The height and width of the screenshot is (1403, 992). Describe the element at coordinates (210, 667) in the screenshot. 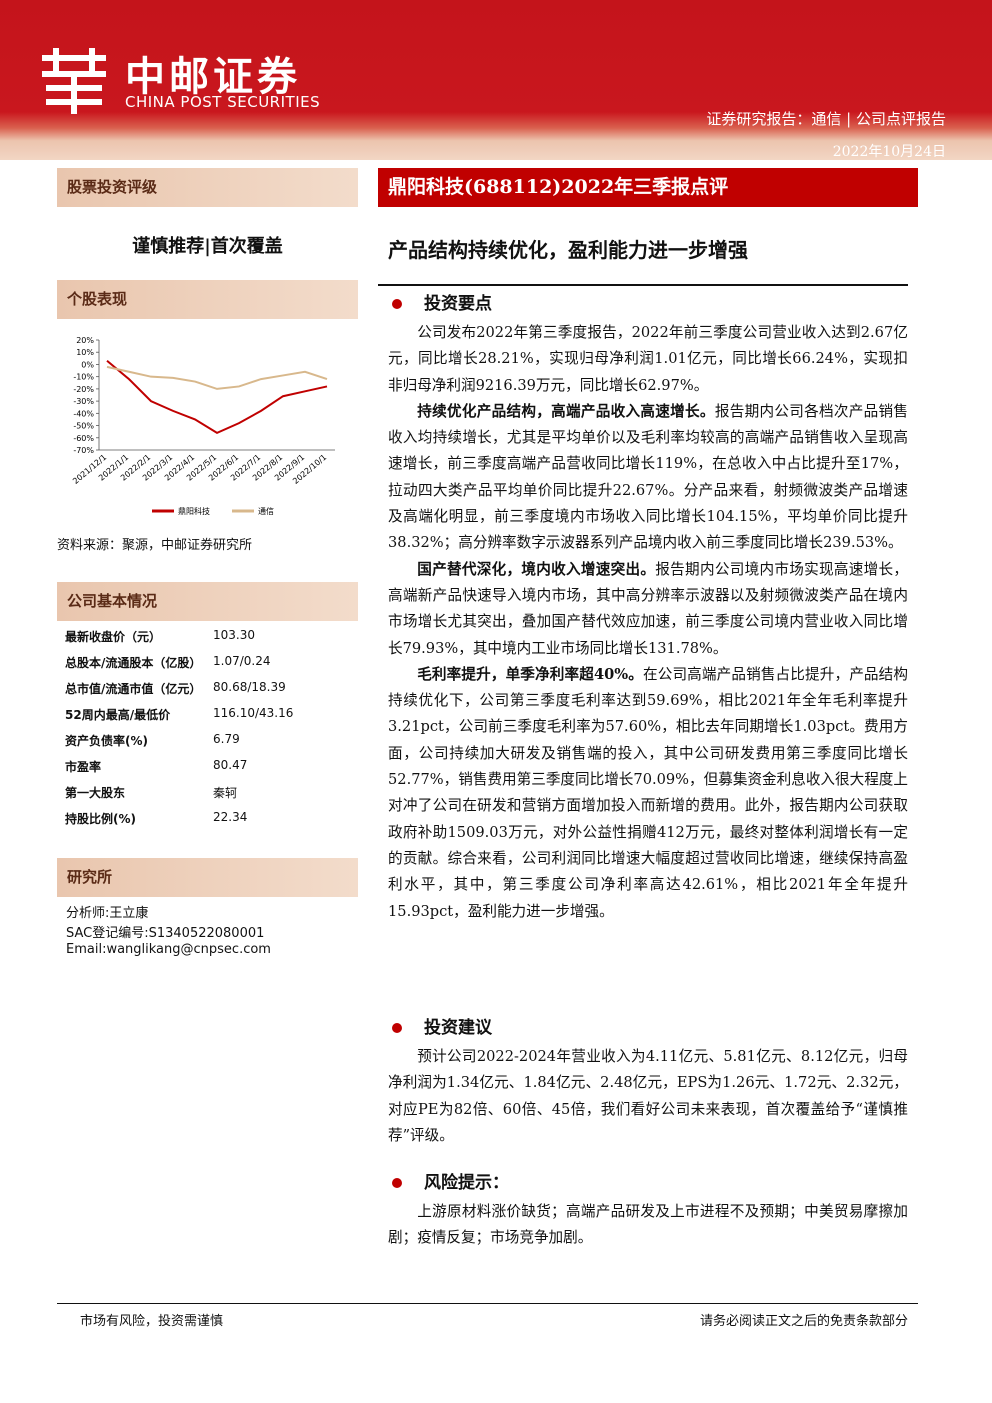

I see `info-row: 总股本/流通股本（亿股） 1.07/0.24` at that location.